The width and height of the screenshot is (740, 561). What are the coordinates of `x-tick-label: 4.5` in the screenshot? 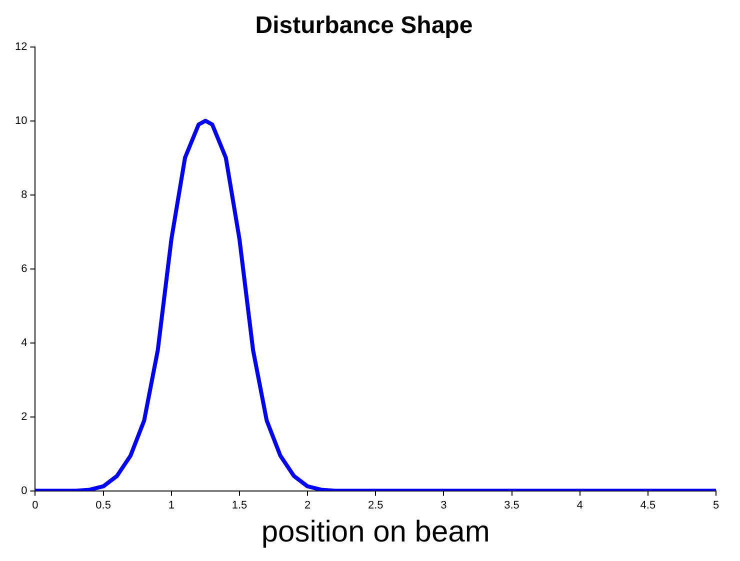 It's located at (648, 505).